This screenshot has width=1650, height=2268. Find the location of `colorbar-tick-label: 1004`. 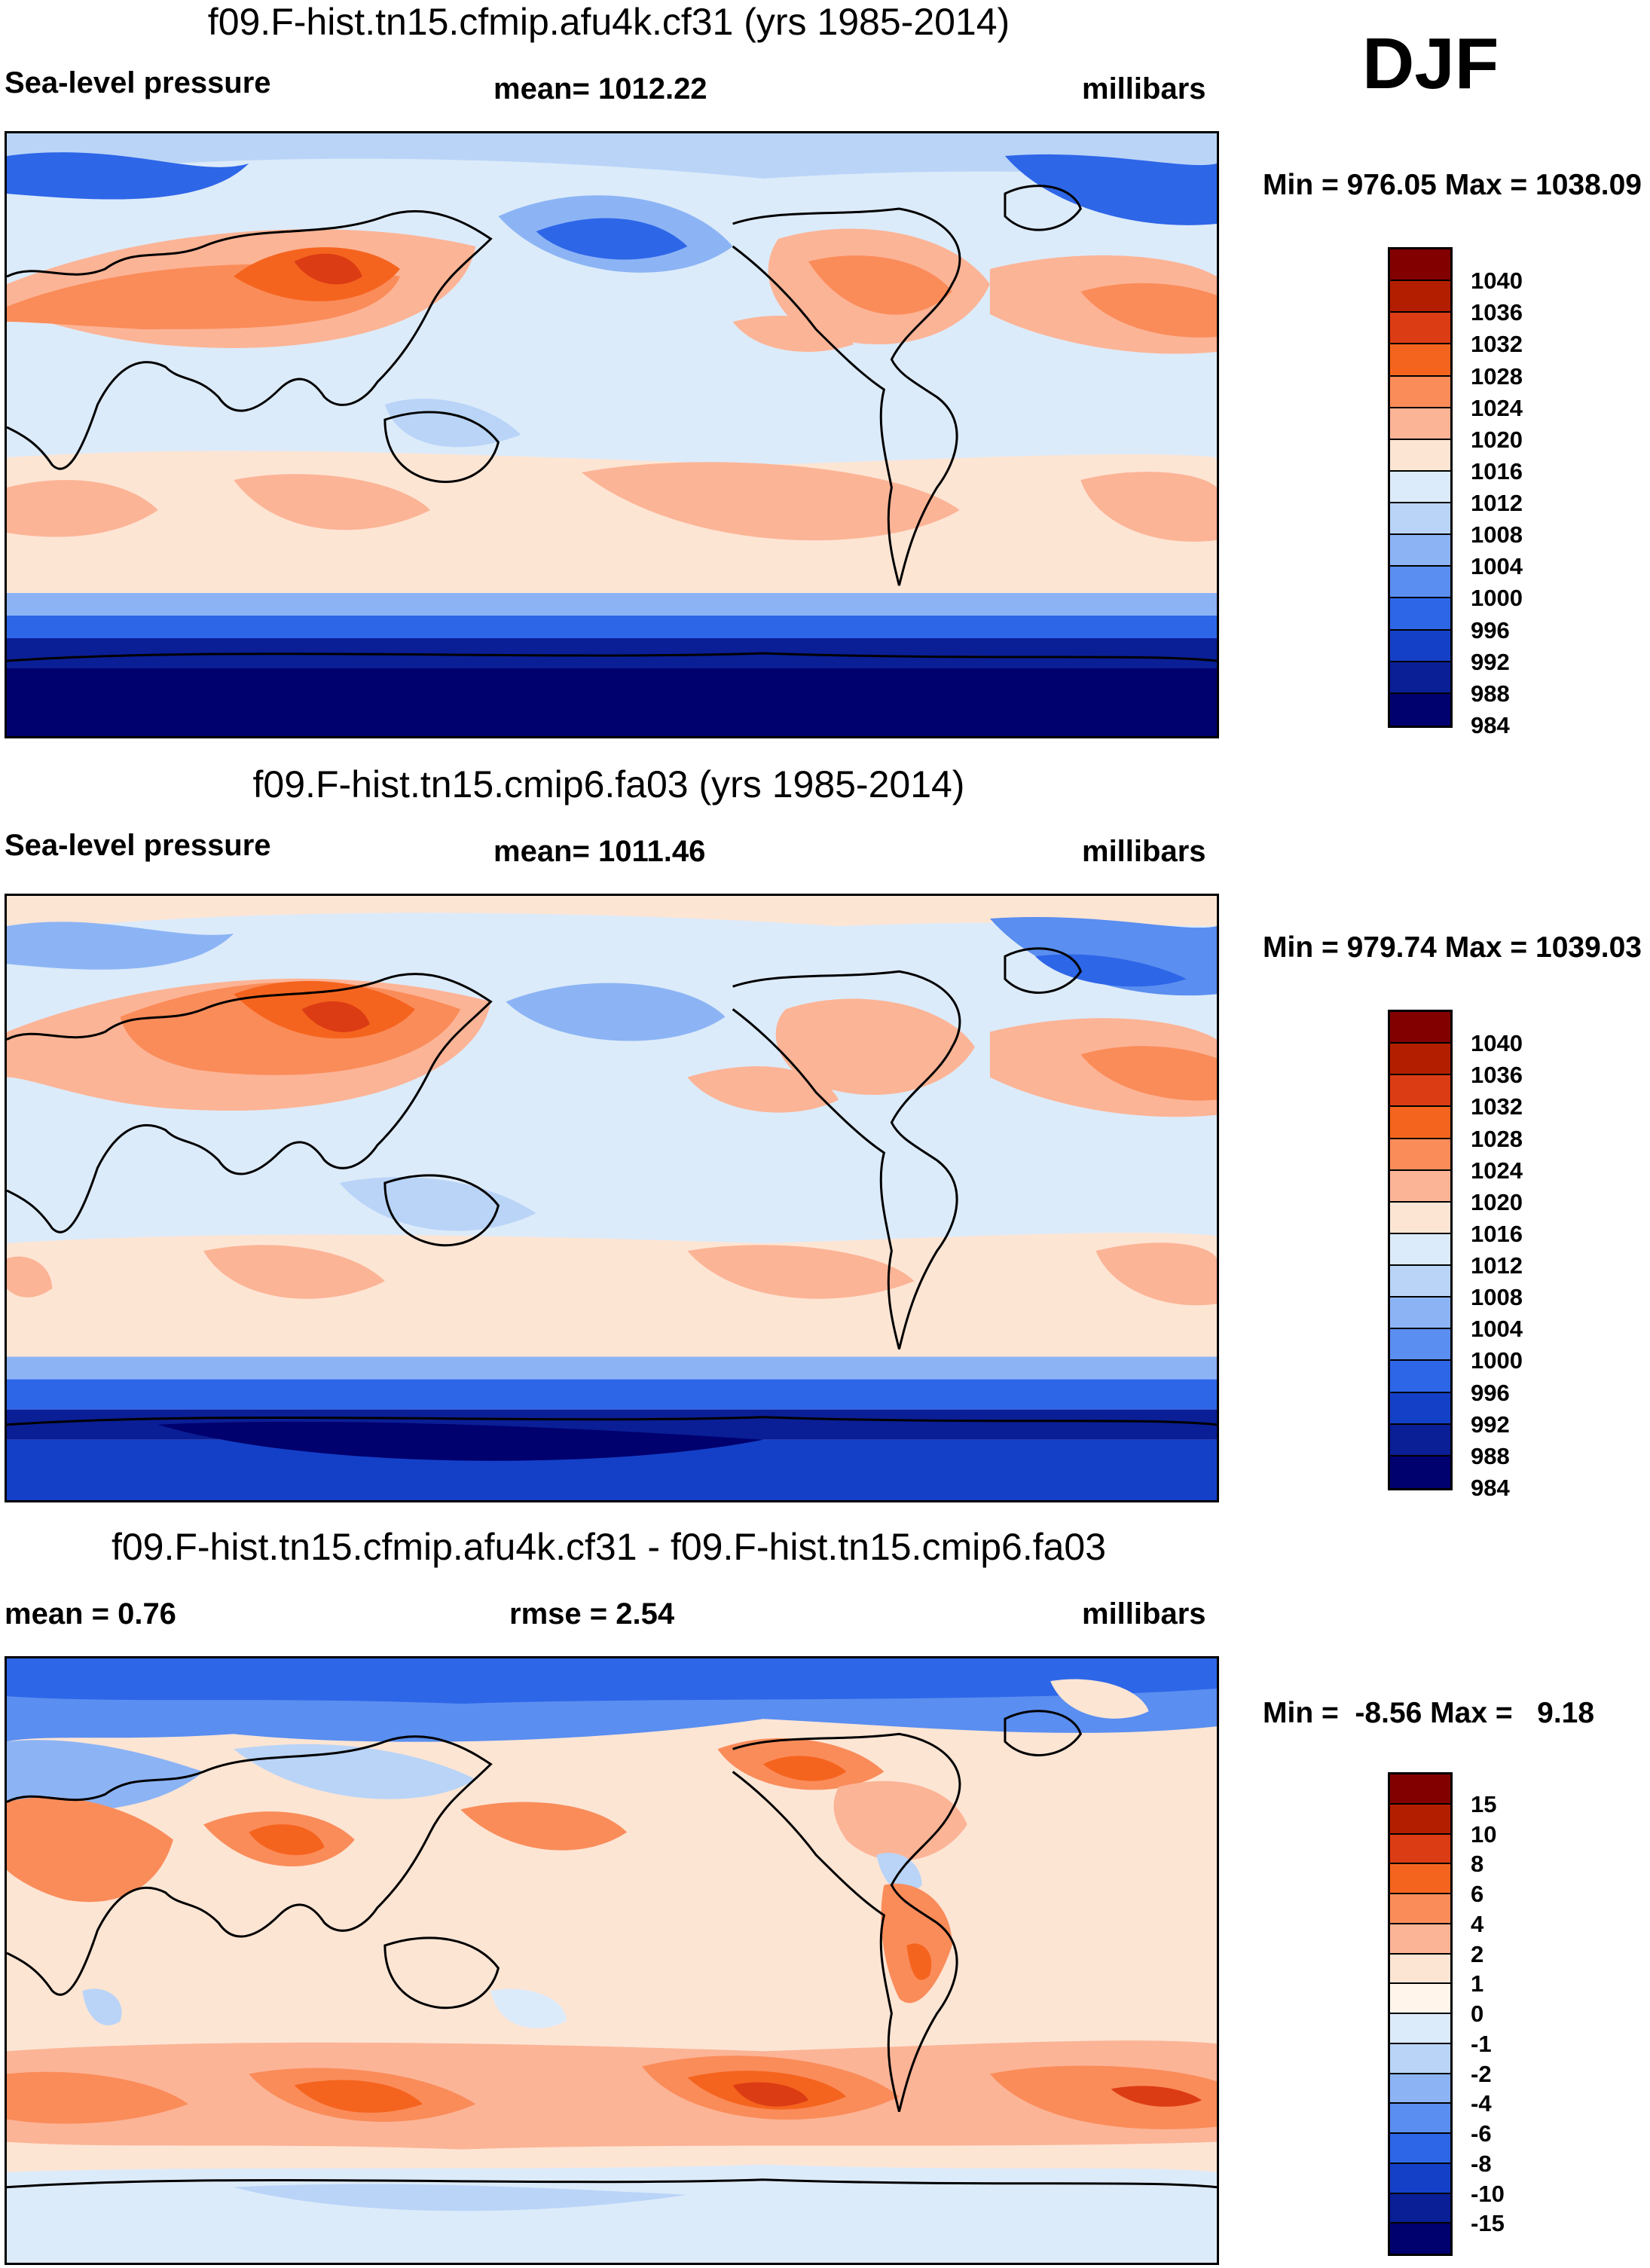

colorbar-tick-label: 1004 is located at coordinates (1497, 566).